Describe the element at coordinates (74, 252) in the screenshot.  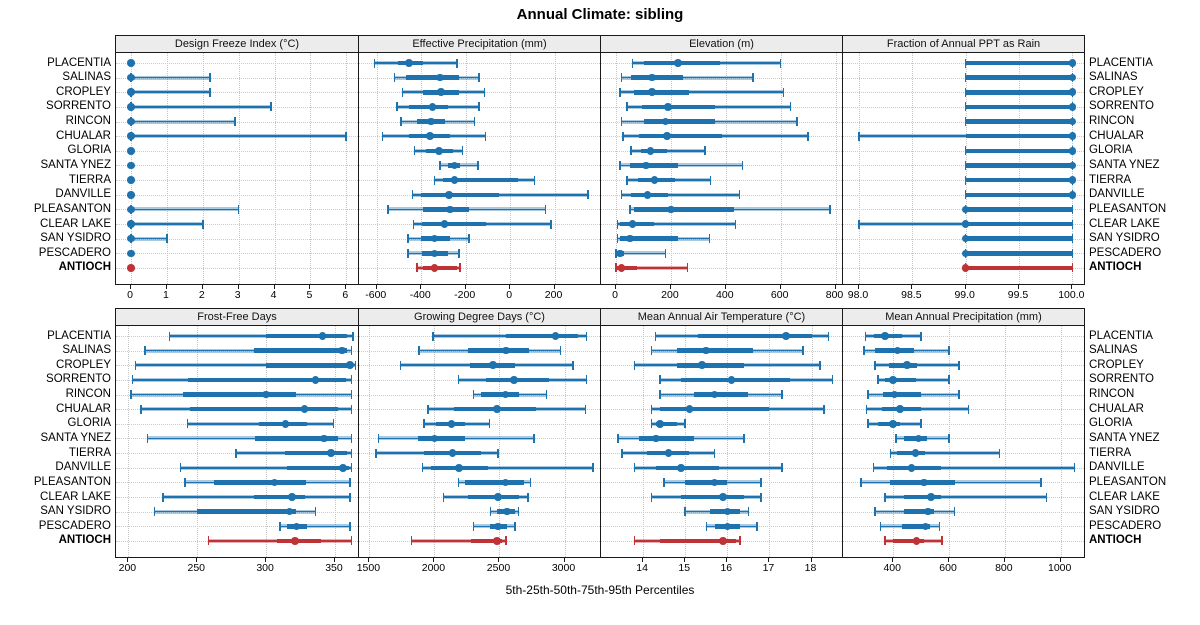
I see `category-label-left: PESCADERO` at that location.